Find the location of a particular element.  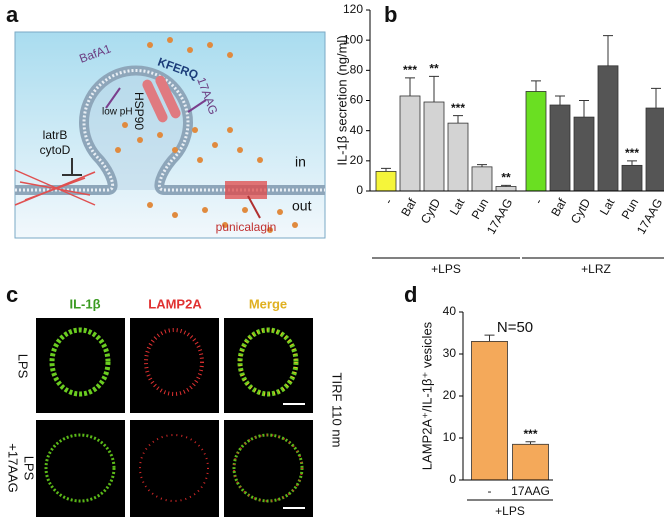

y-axis-label: IL-1β secretion (ng/ml) is located at coordinates (341, 100).